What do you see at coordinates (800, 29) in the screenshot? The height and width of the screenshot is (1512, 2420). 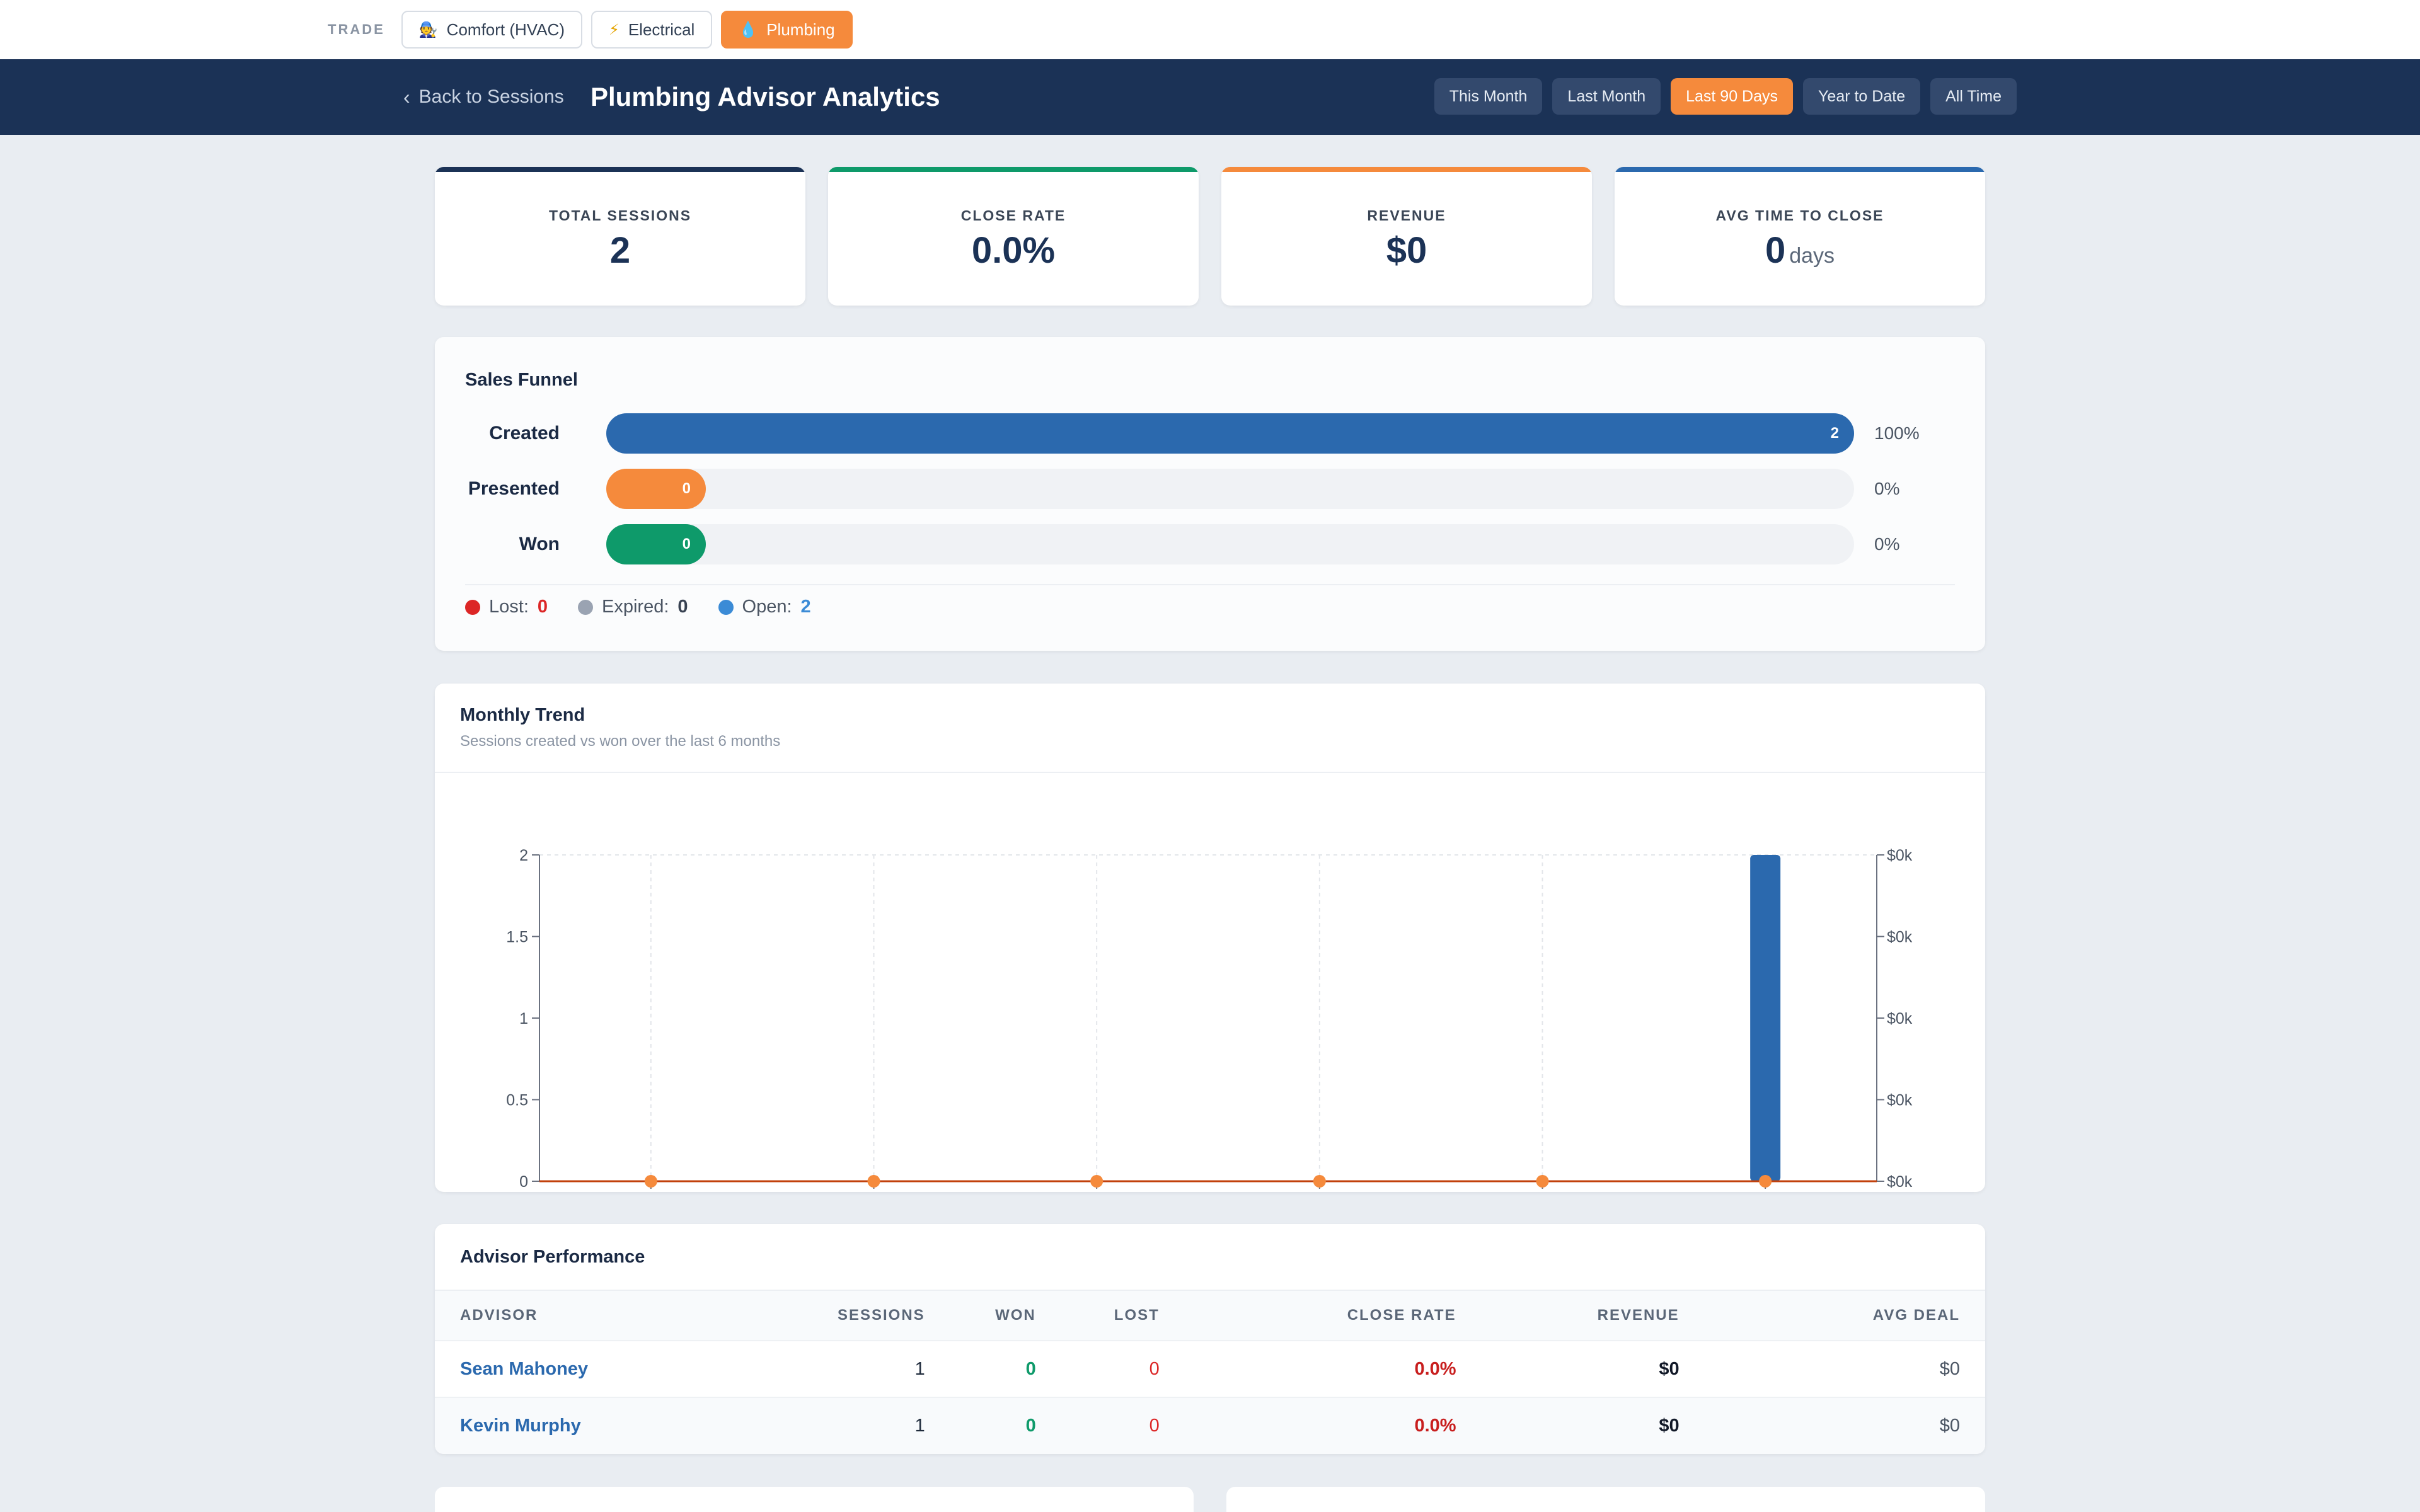 I see `trade-button-label: Plumbing` at bounding box center [800, 29].